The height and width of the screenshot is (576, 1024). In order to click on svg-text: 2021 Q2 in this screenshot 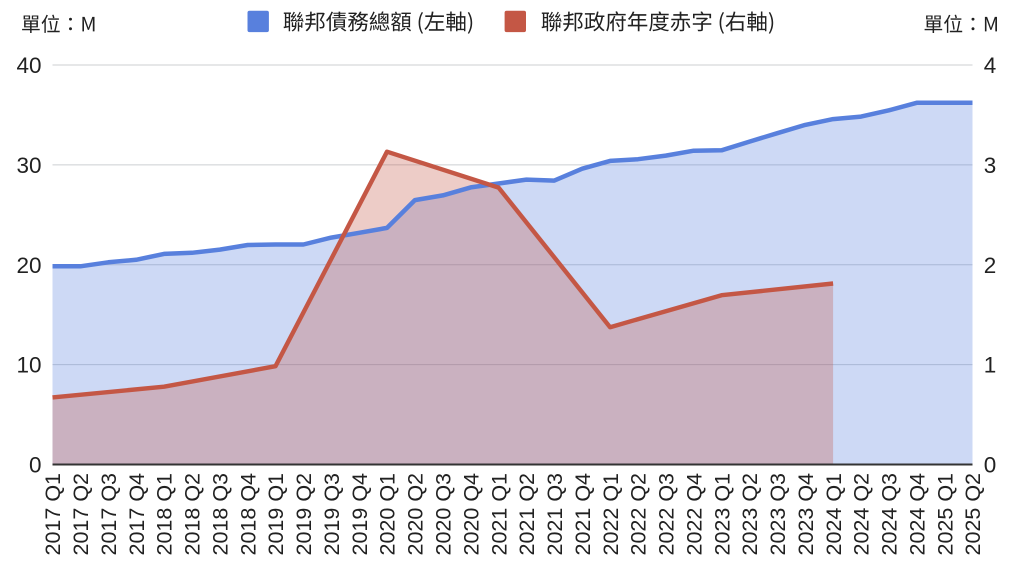, I will do `click(527, 514)`.